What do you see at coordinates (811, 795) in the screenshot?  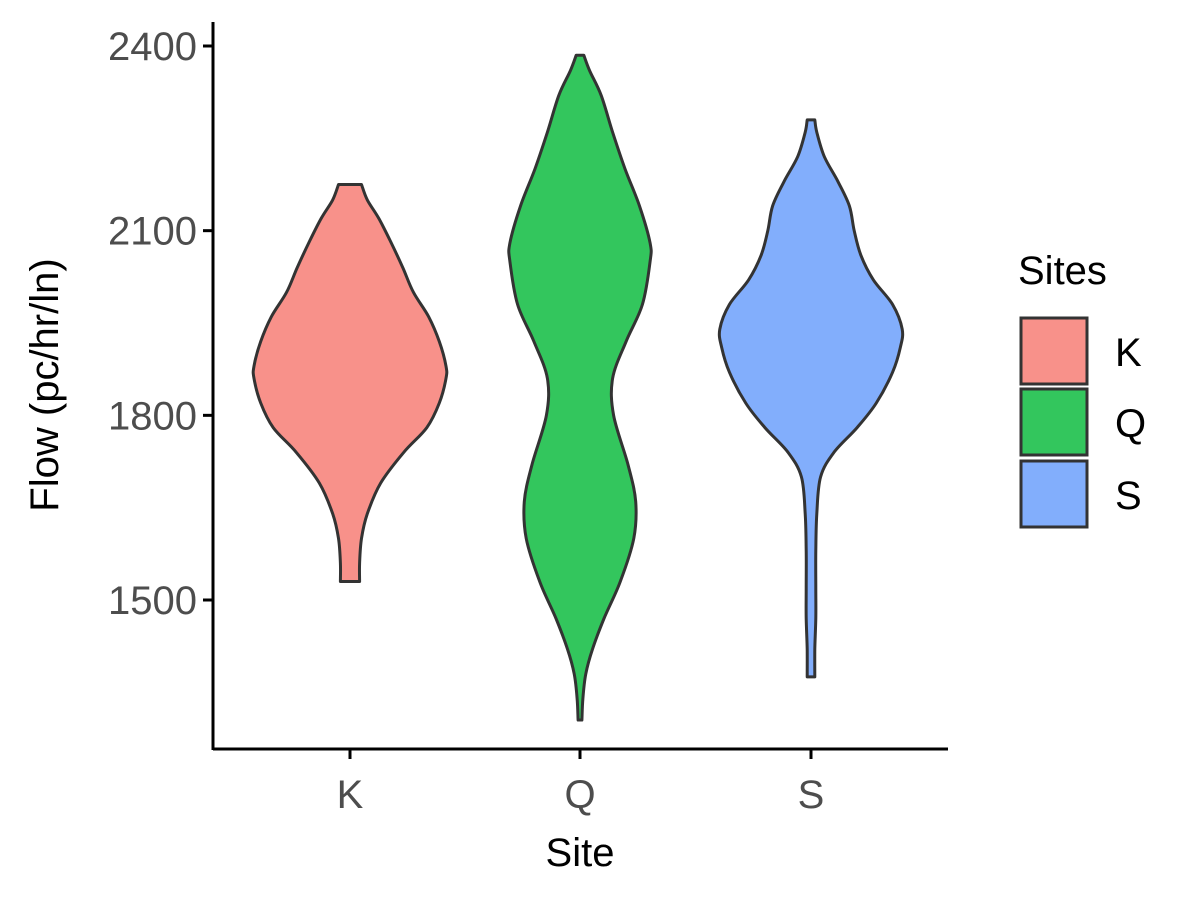 I see `x-tick-label: S` at bounding box center [811, 795].